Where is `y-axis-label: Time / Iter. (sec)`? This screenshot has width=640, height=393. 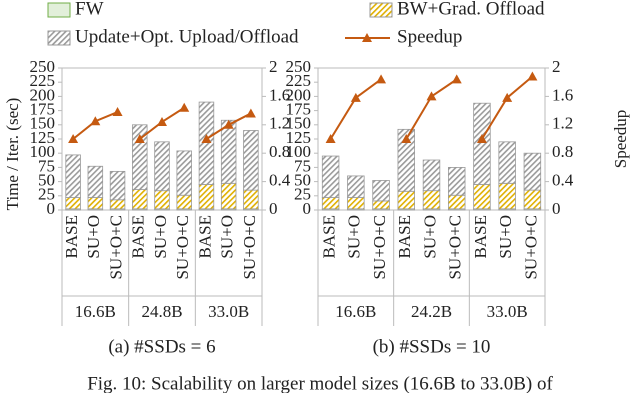
y-axis-label: Time / Iter. (sec) is located at coordinates (12, 154).